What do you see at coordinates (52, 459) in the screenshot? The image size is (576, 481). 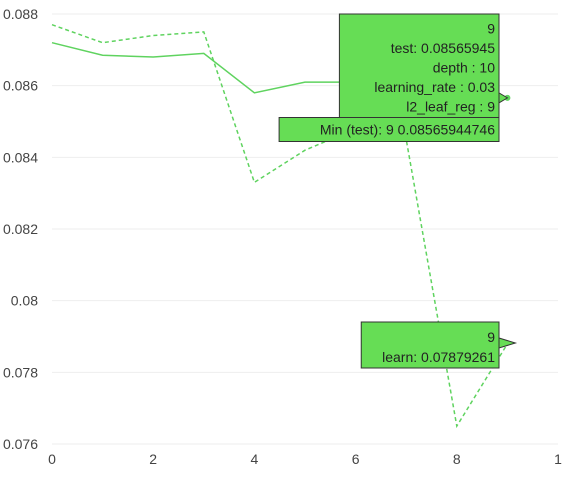 I see `x-tick-label: 0` at bounding box center [52, 459].